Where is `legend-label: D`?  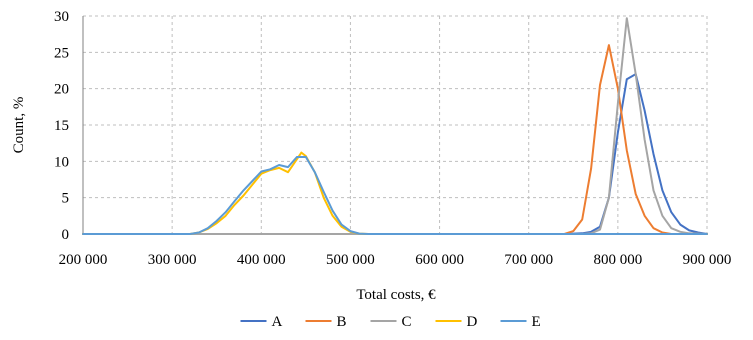
legend-label: D is located at coordinates (472, 322).